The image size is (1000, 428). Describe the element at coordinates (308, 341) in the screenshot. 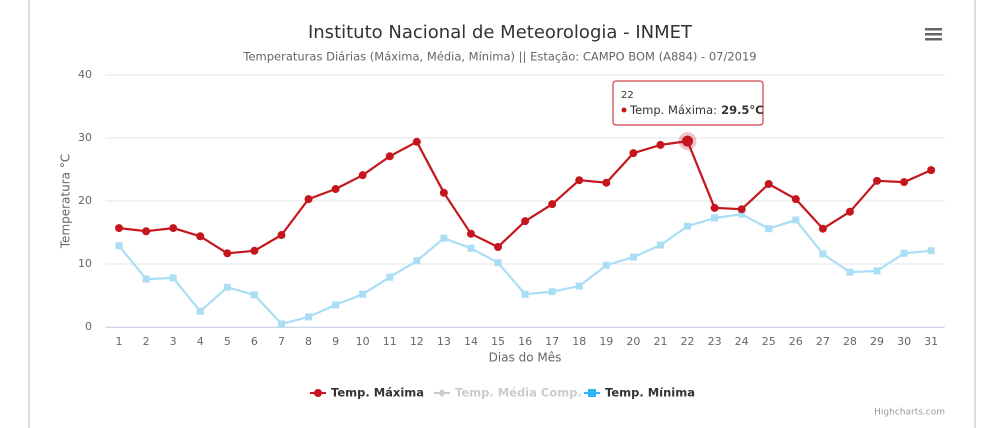

I see `x-tick-label: 8` at that location.